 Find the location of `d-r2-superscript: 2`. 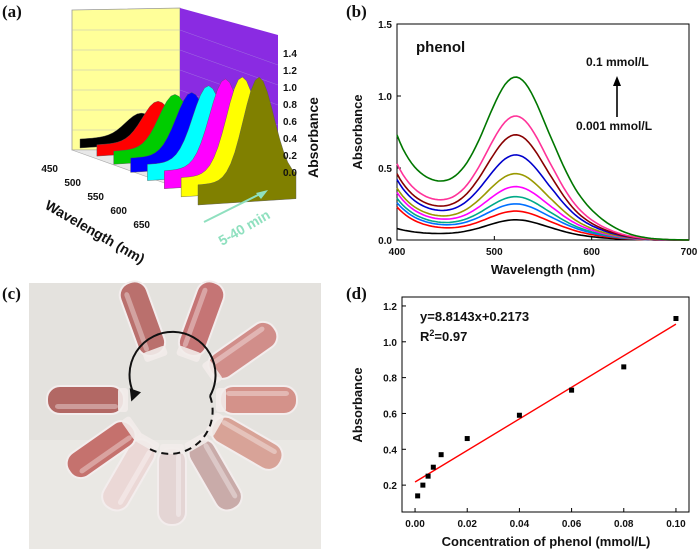

d-r2-superscript: 2 is located at coordinates (431, 333).